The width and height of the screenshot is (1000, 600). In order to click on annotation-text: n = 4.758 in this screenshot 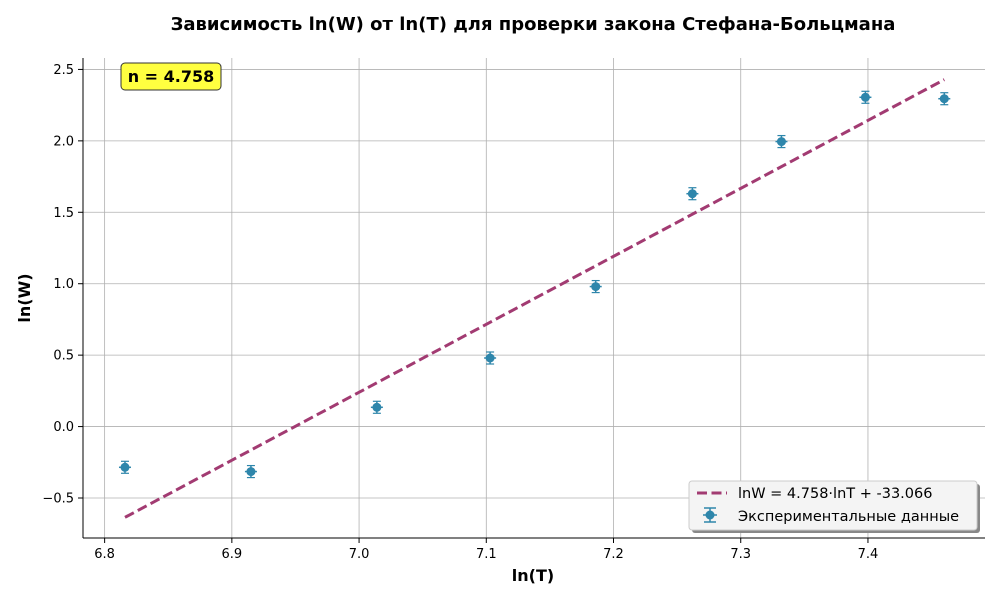, I will do `click(171, 76)`.